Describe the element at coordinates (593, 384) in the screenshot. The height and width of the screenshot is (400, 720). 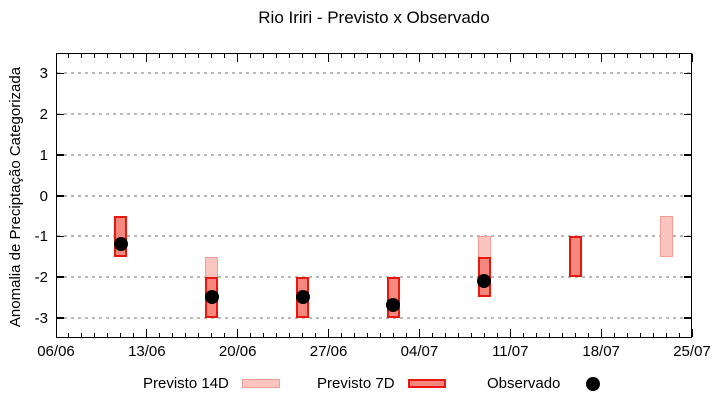
I see `legend-observado-dot-icon` at that location.